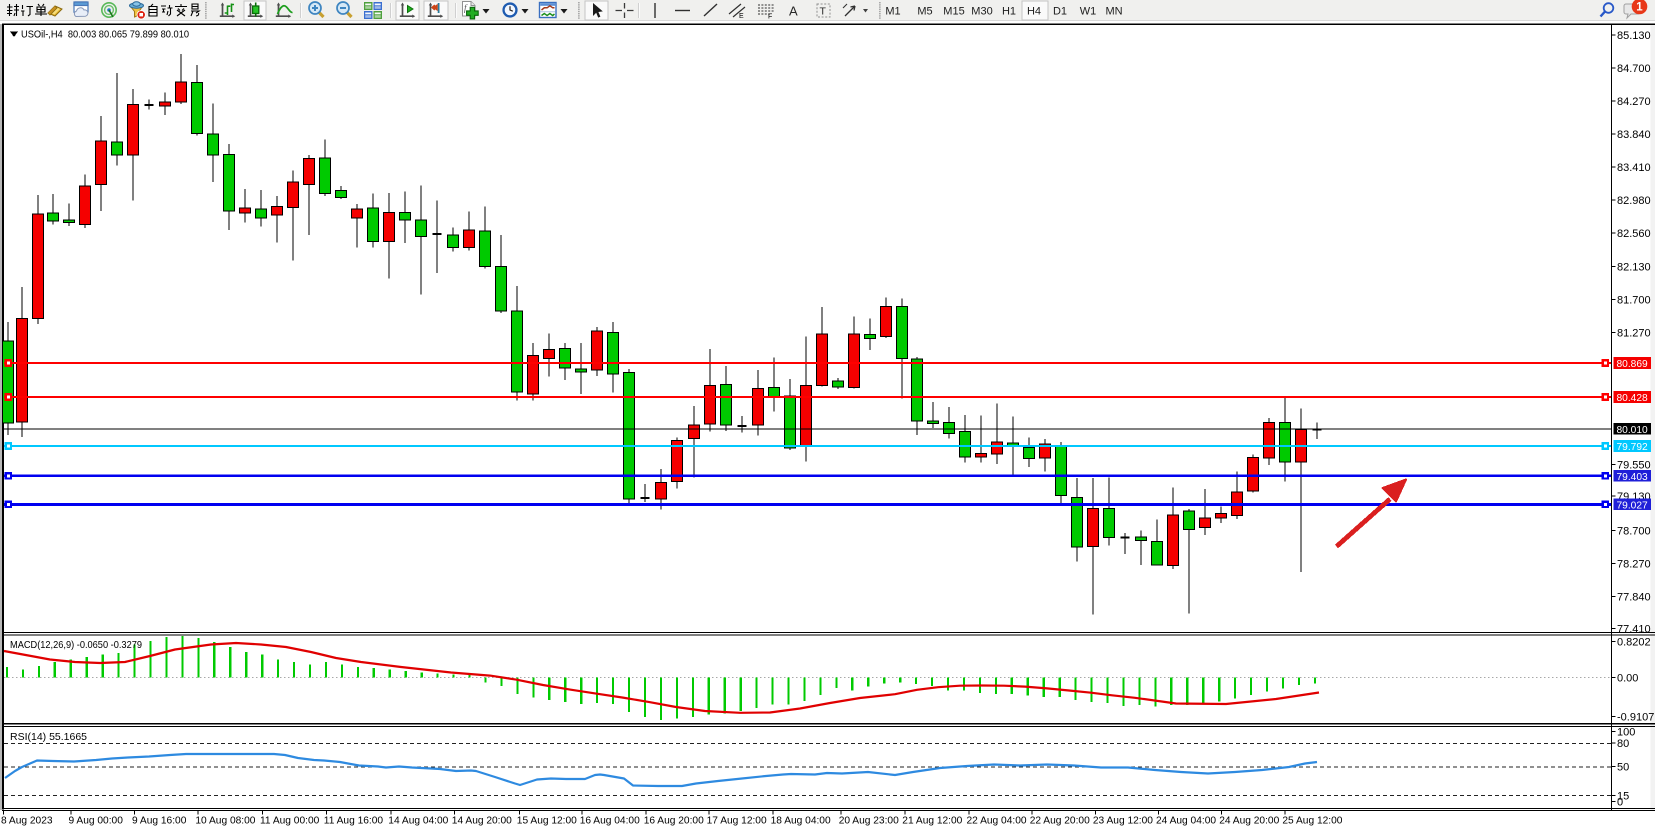 The height and width of the screenshot is (832, 1655). Describe the element at coordinates (1634, 643) in the screenshot. I see `svg-text: 0.8202` at that location.